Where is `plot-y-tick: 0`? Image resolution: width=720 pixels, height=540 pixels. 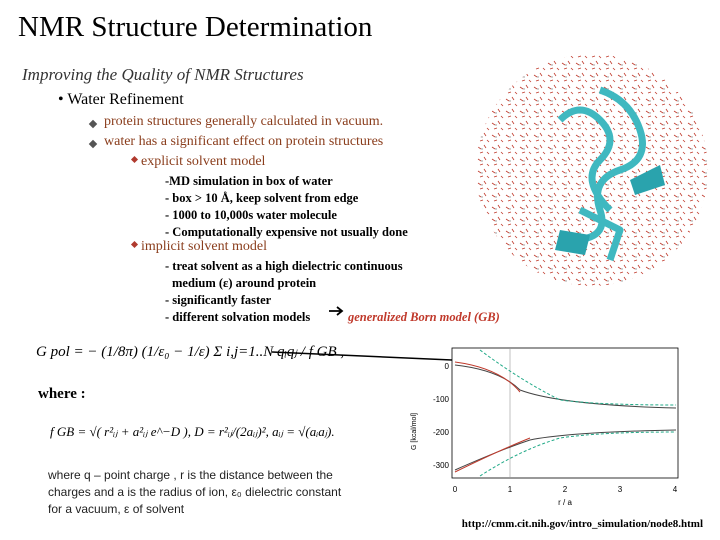
plot-y-tick: 0 is located at coordinates (447, 366).